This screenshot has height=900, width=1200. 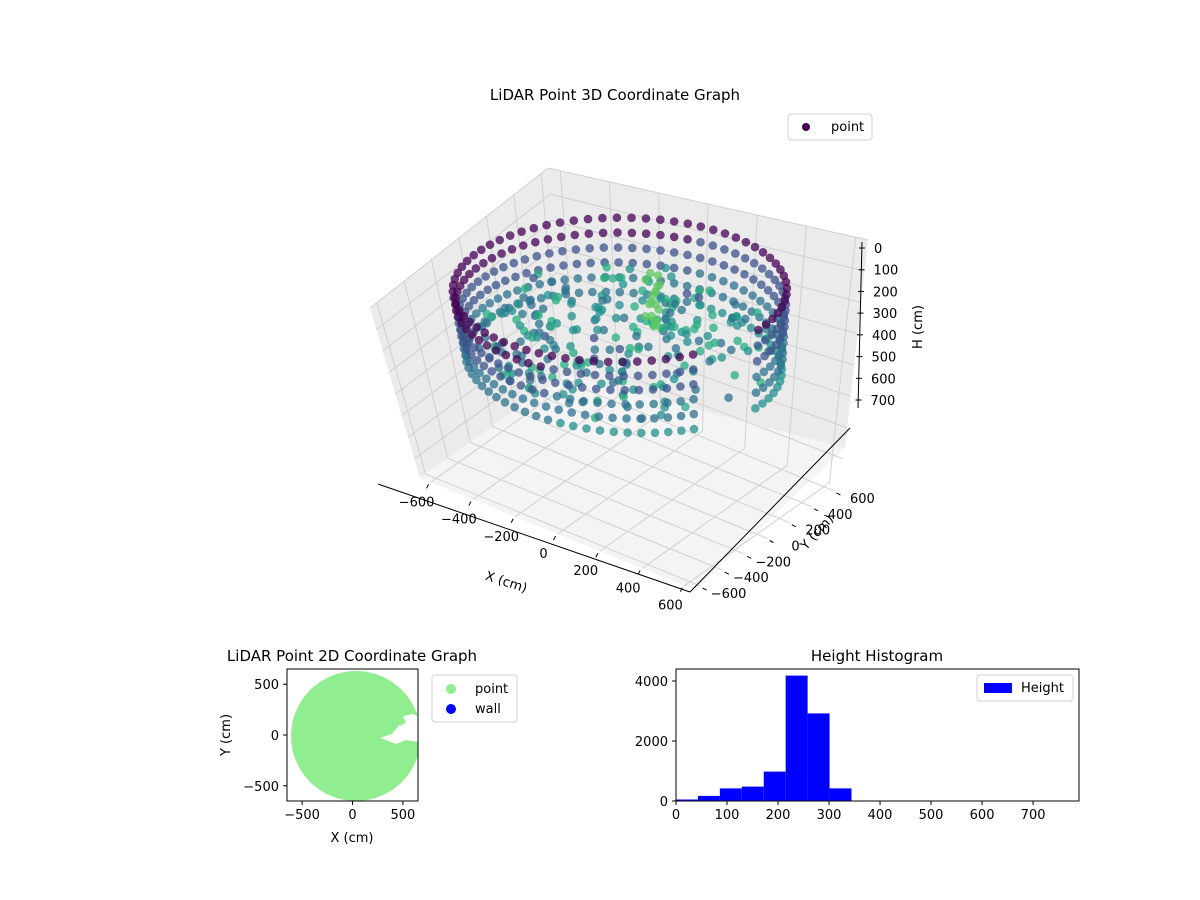 I want to click on z-tick-3d-label: 100, so click(x=885, y=271).